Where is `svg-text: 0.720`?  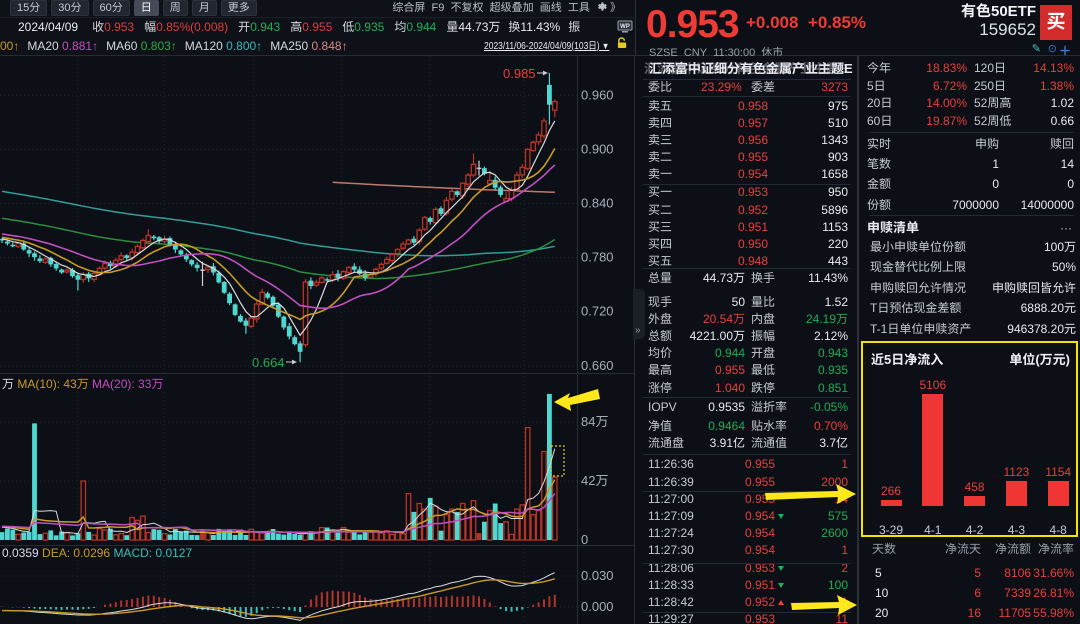
svg-text: 0.720 is located at coordinates (597, 311).